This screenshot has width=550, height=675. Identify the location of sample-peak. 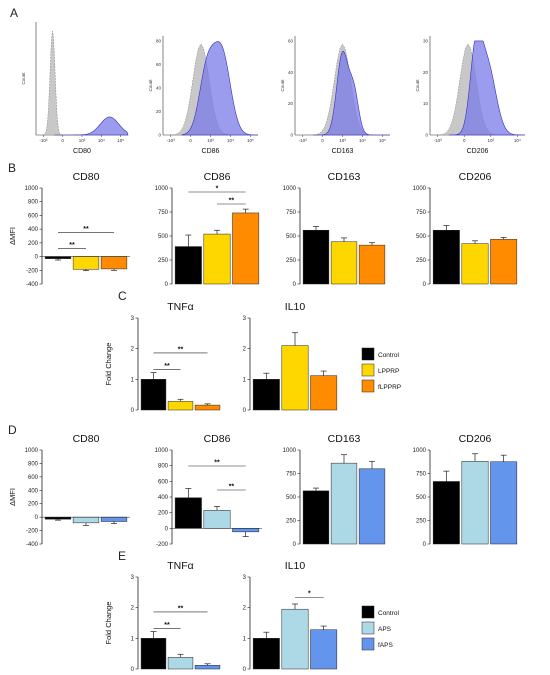
(487, 88).